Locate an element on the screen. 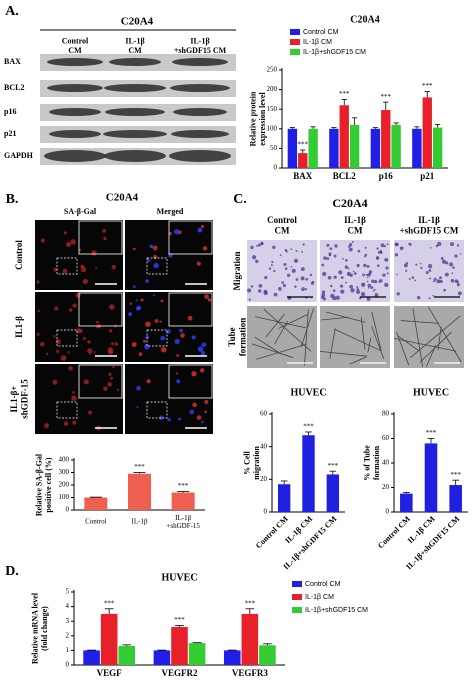  row-label: Control is located at coordinates (19, 255).